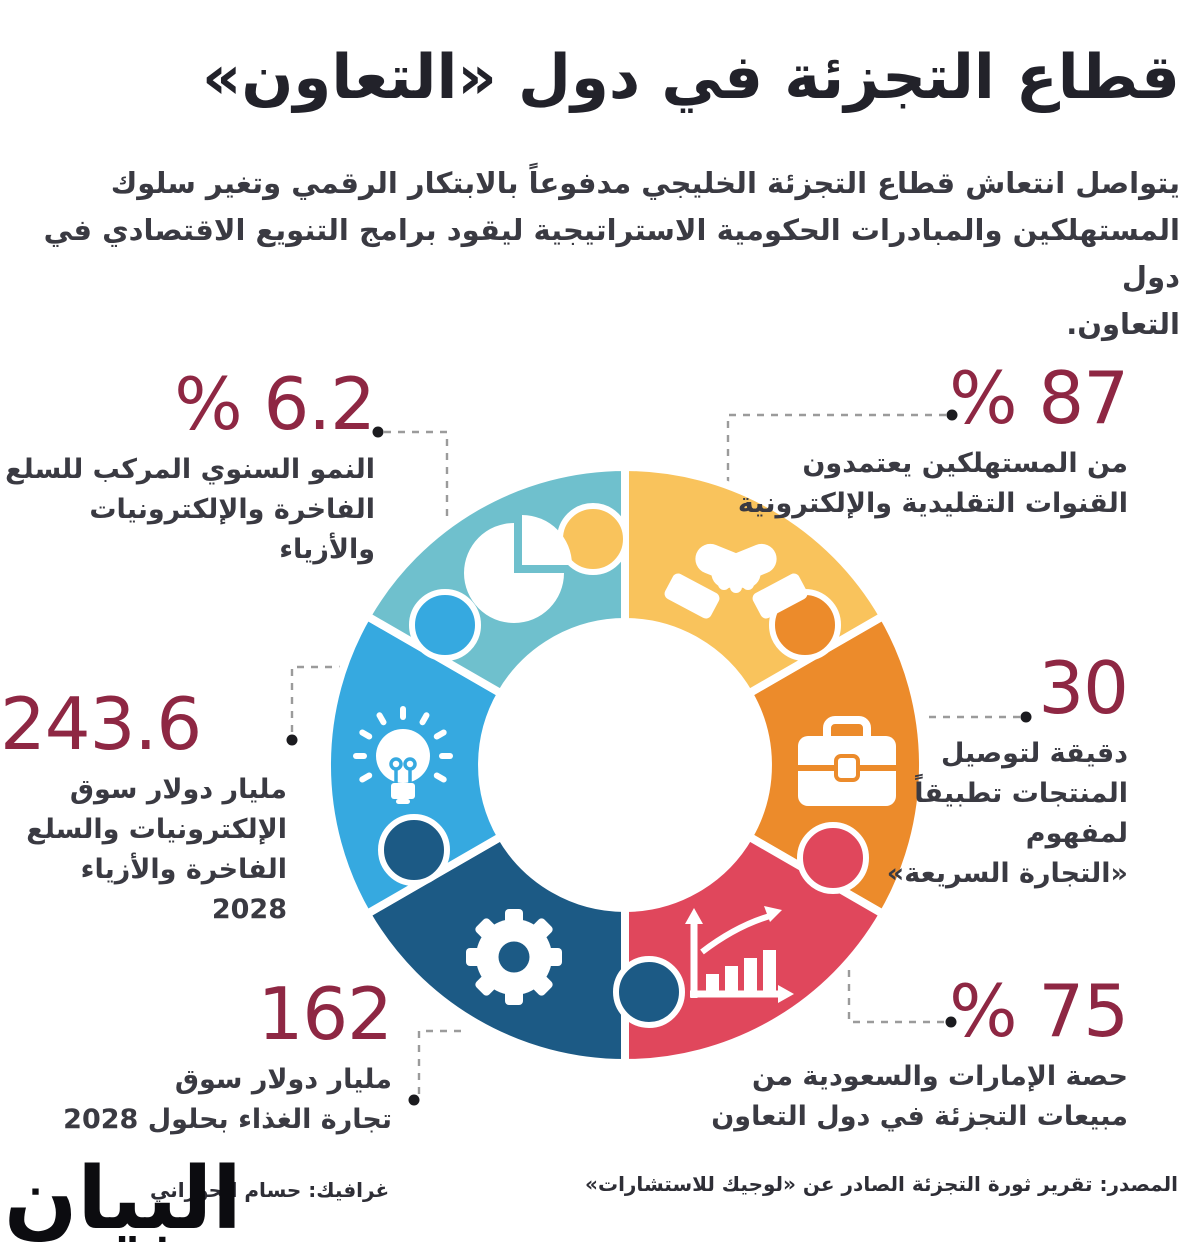 Image resolution: width=1200 pixels, height=1242 pixels. What do you see at coordinates (325, 1014) in the screenshot?
I see `stat-food-market-value: 162` at bounding box center [325, 1014].